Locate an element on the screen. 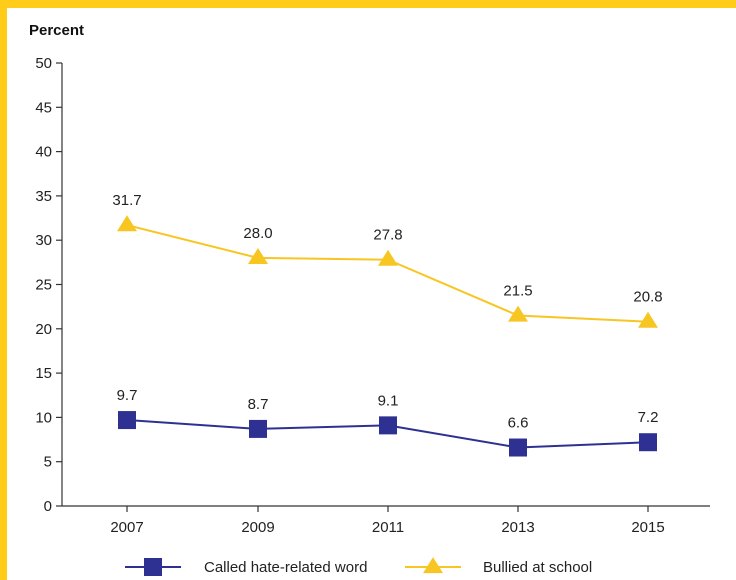 This screenshot has height=580, width=736. series-hate-word: 9.7 8.7 9.1 6.6 7.2 is located at coordinates (388, 422).